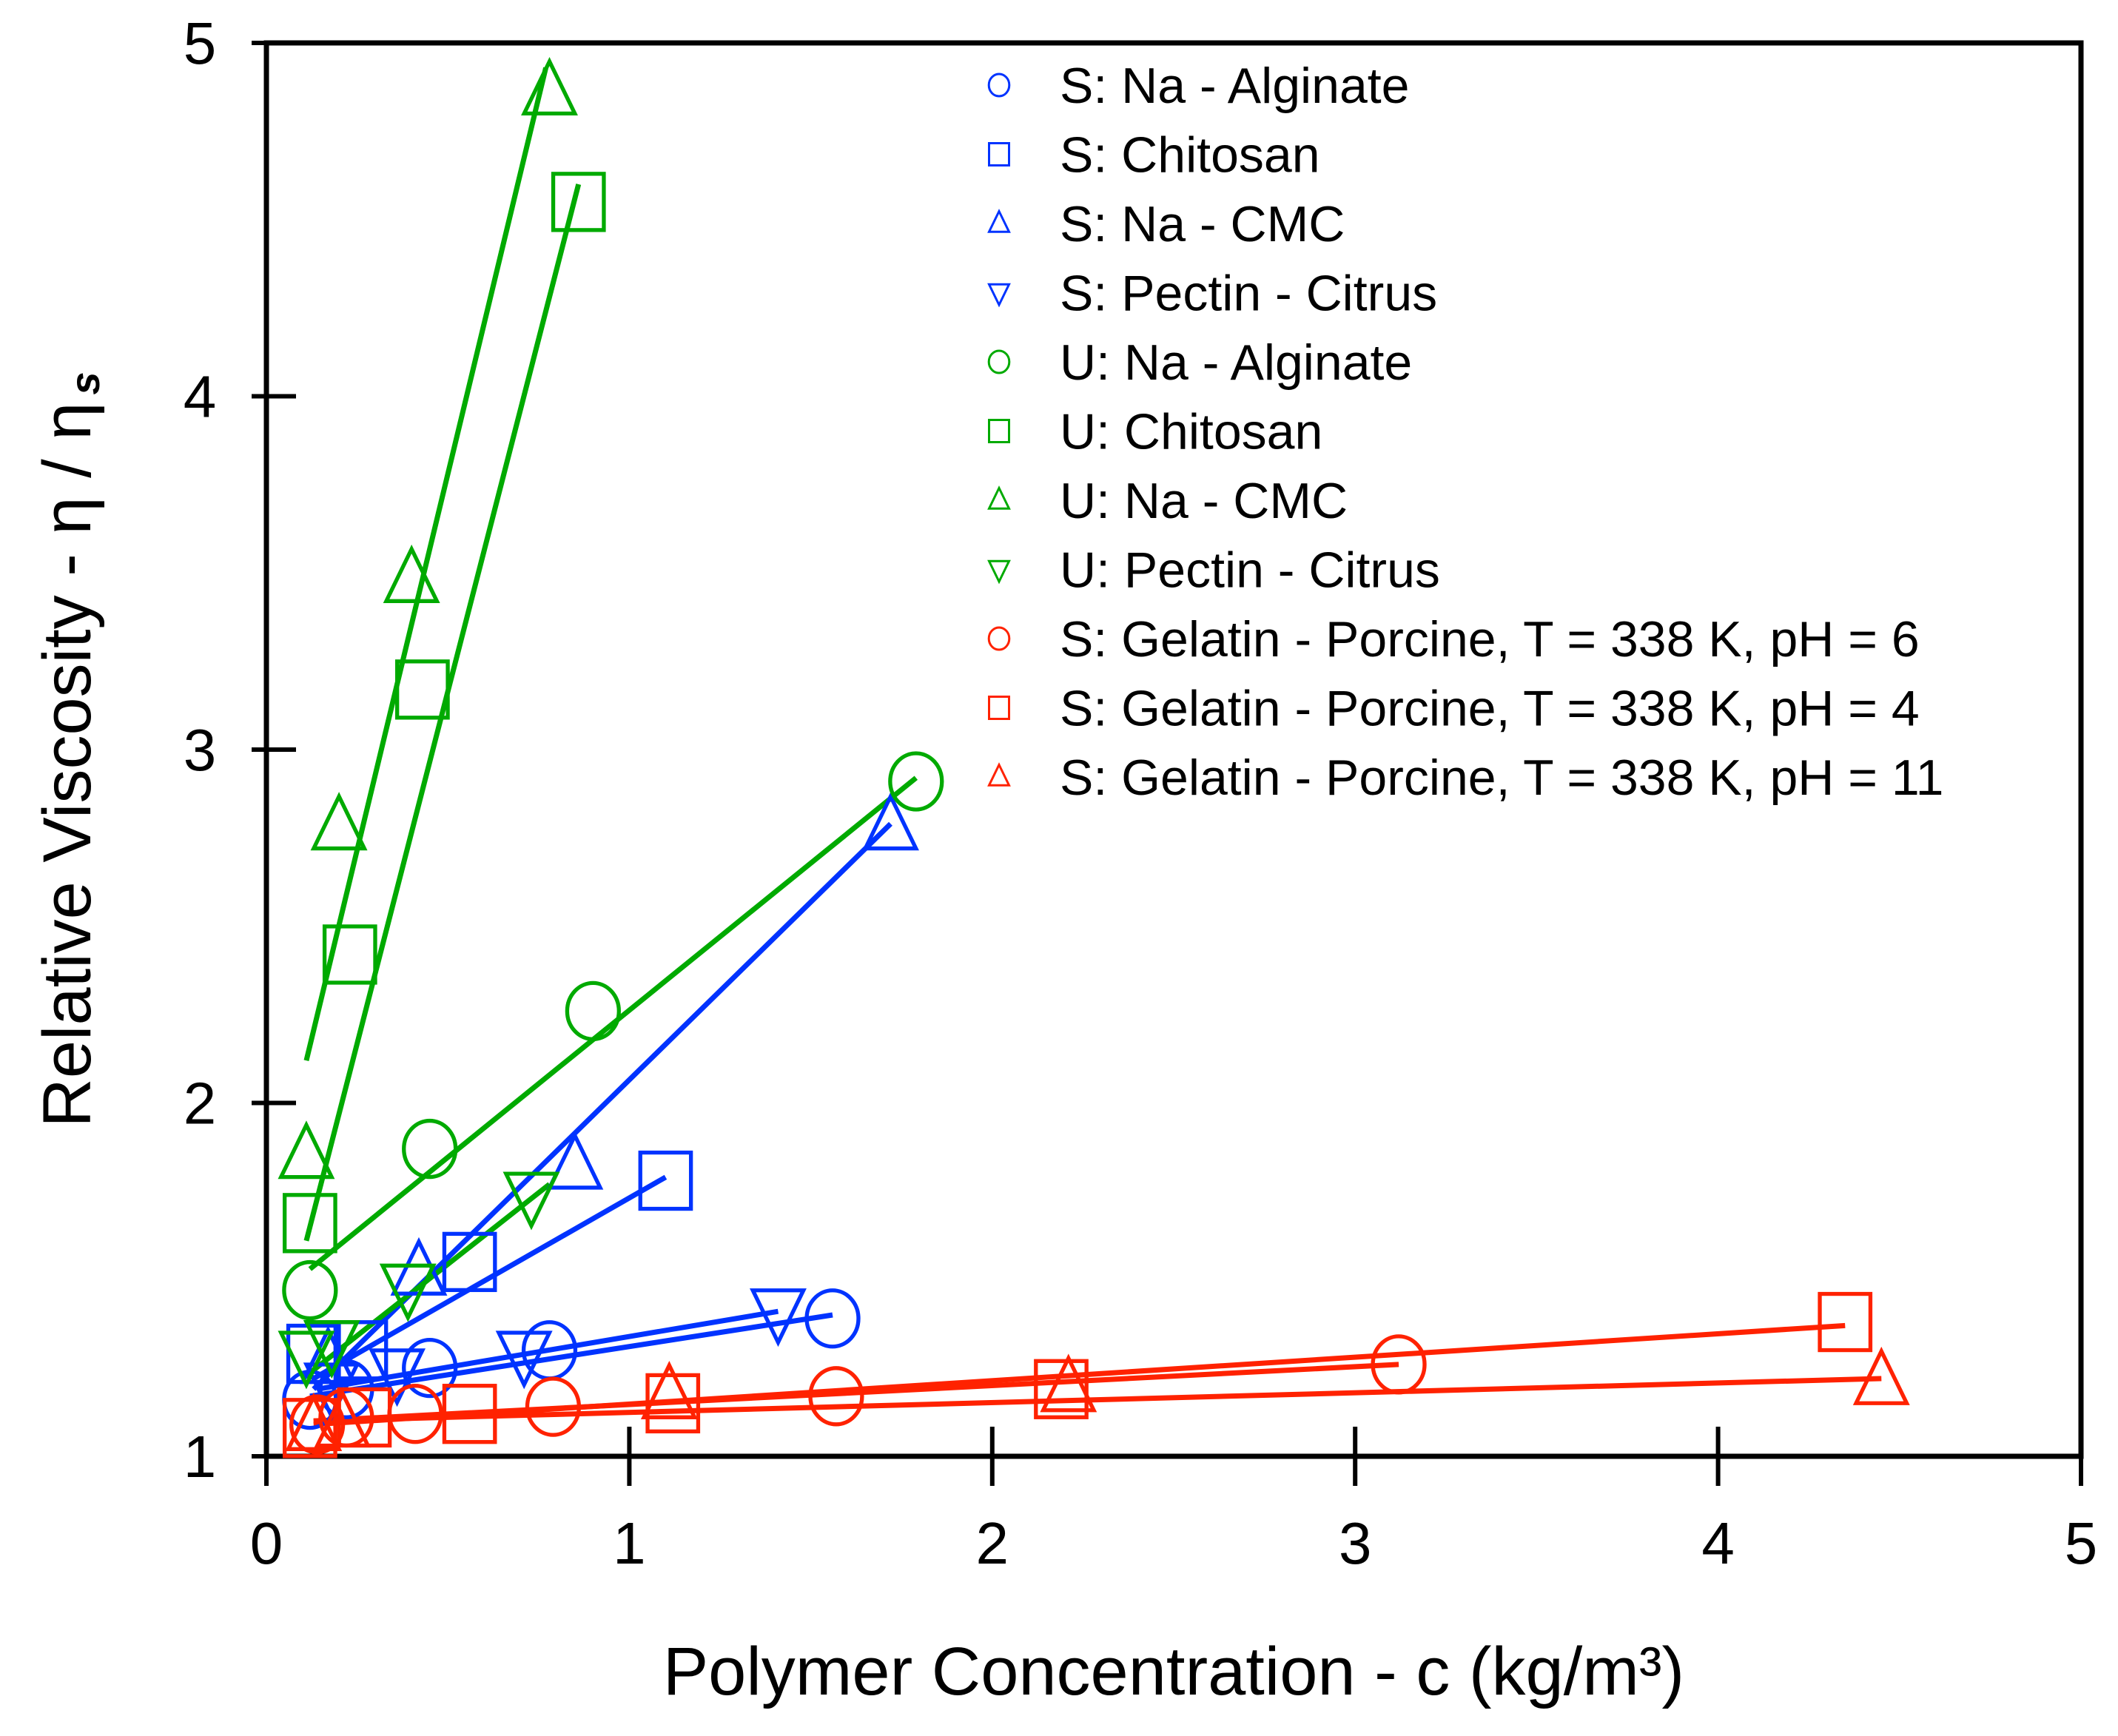  What do you see at coordinates (201, 1457) in the screenshot?
I see `y-tick-label: 1` at bounding box center [201, 1457].